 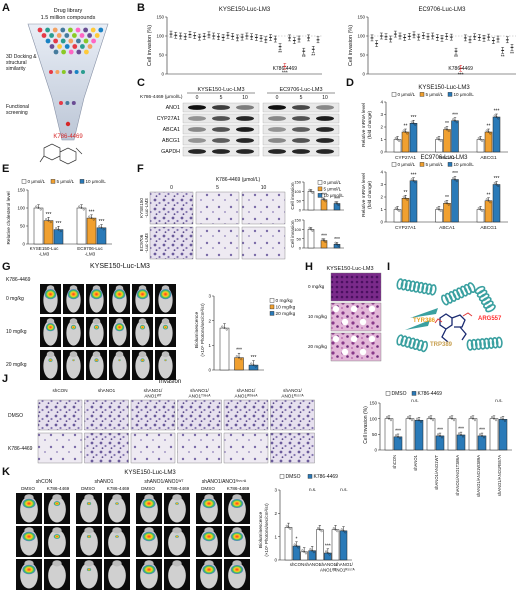 What do you see at coordinates (140, 169) in the screenshot?
I see `panel-letter: F` at bounding box center [140, 169].